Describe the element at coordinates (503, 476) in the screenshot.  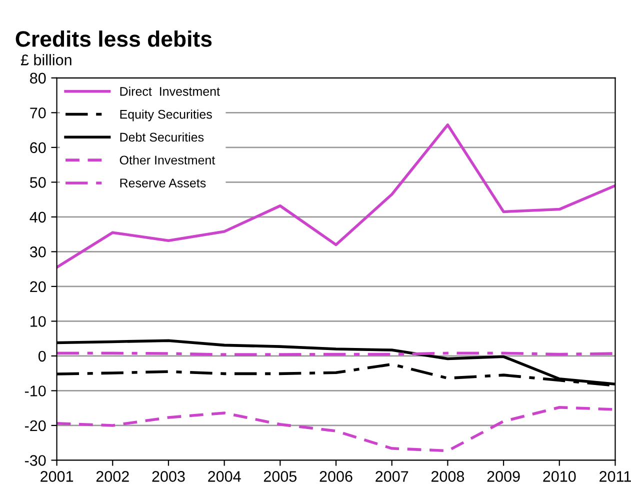
I see `x-tick-label: 2009` at that location.